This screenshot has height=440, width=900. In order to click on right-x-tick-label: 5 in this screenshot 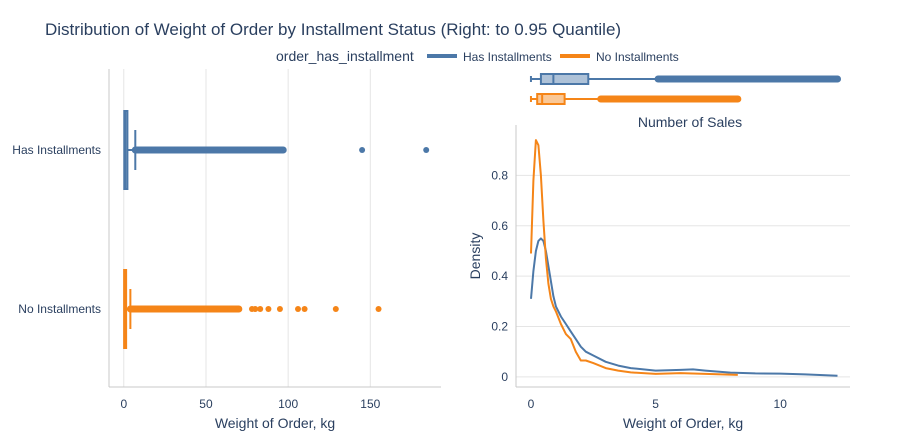, I will do `click(655, 404)`.